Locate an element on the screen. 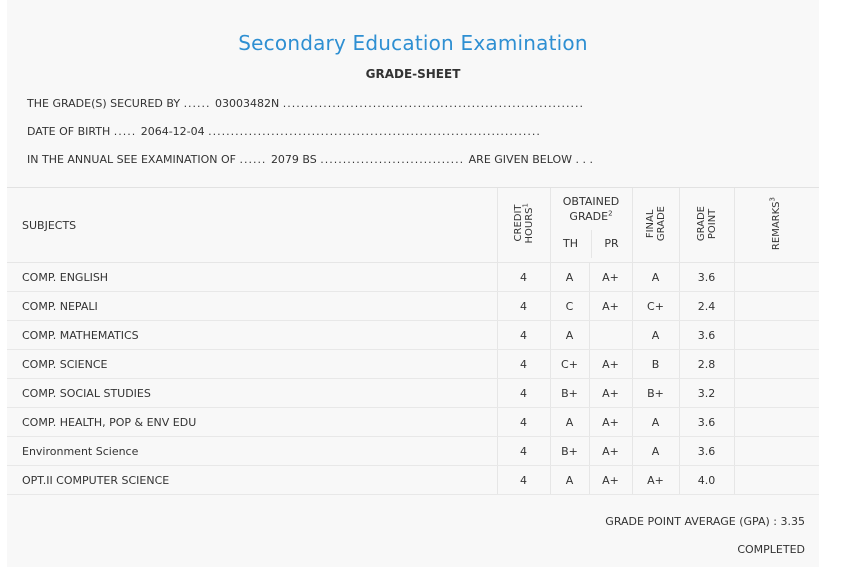  symbol-number: 03003482N is located at coordinates (247, 103).